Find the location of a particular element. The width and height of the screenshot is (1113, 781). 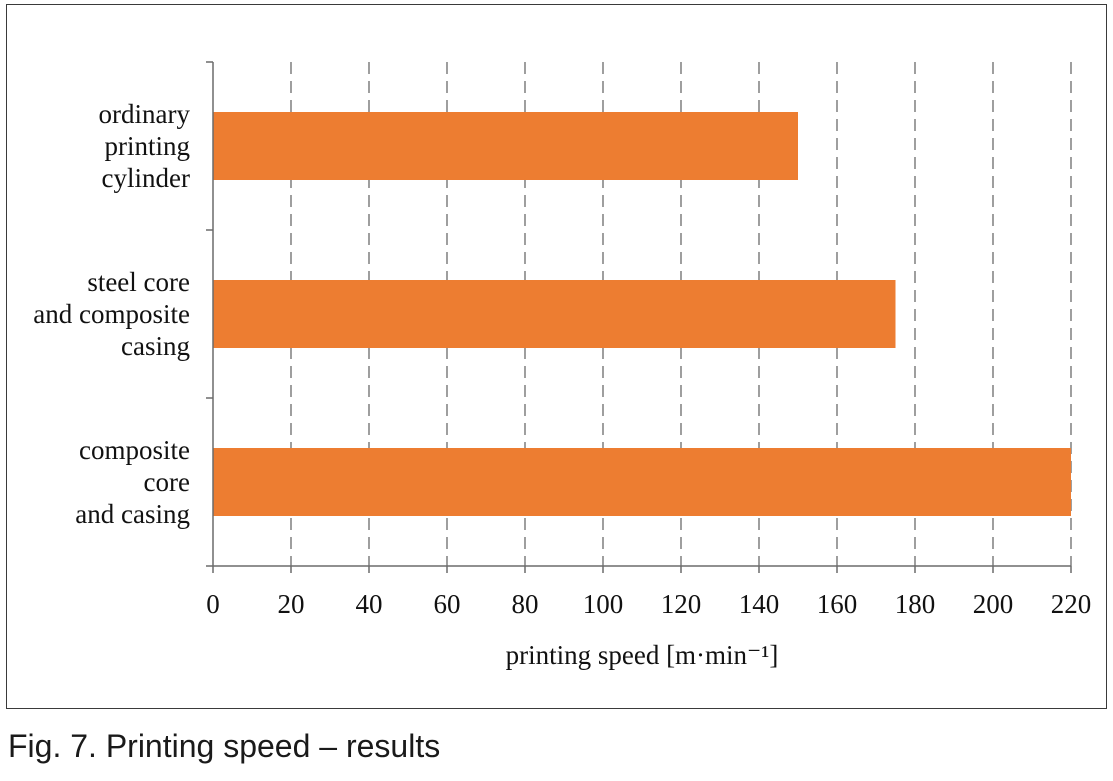

x-tick-label: 180 is located at coordinates (915, 604).